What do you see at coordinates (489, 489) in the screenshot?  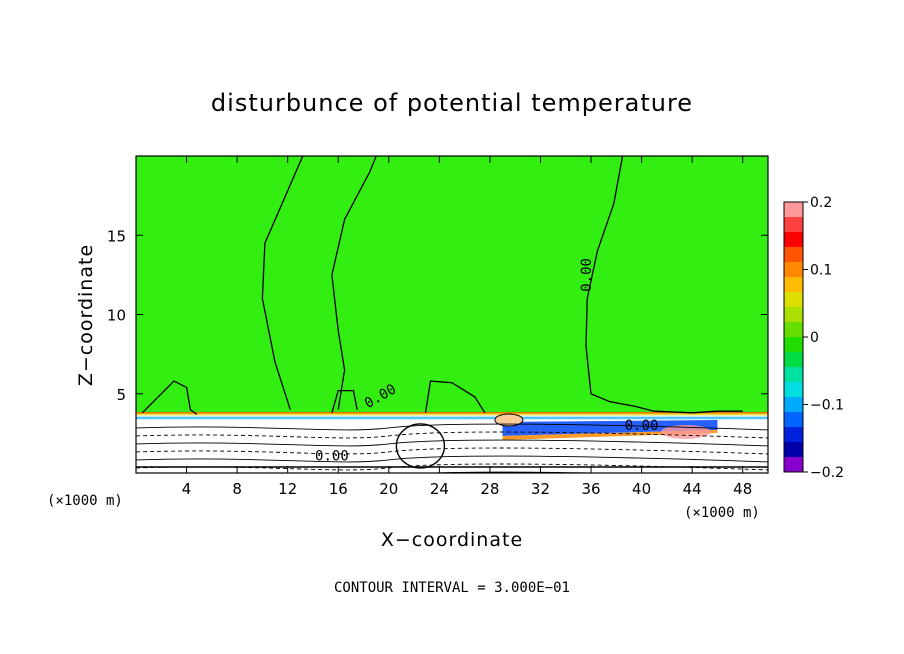 I see `x-tick-label: 28` at bounding box center [489, 489].